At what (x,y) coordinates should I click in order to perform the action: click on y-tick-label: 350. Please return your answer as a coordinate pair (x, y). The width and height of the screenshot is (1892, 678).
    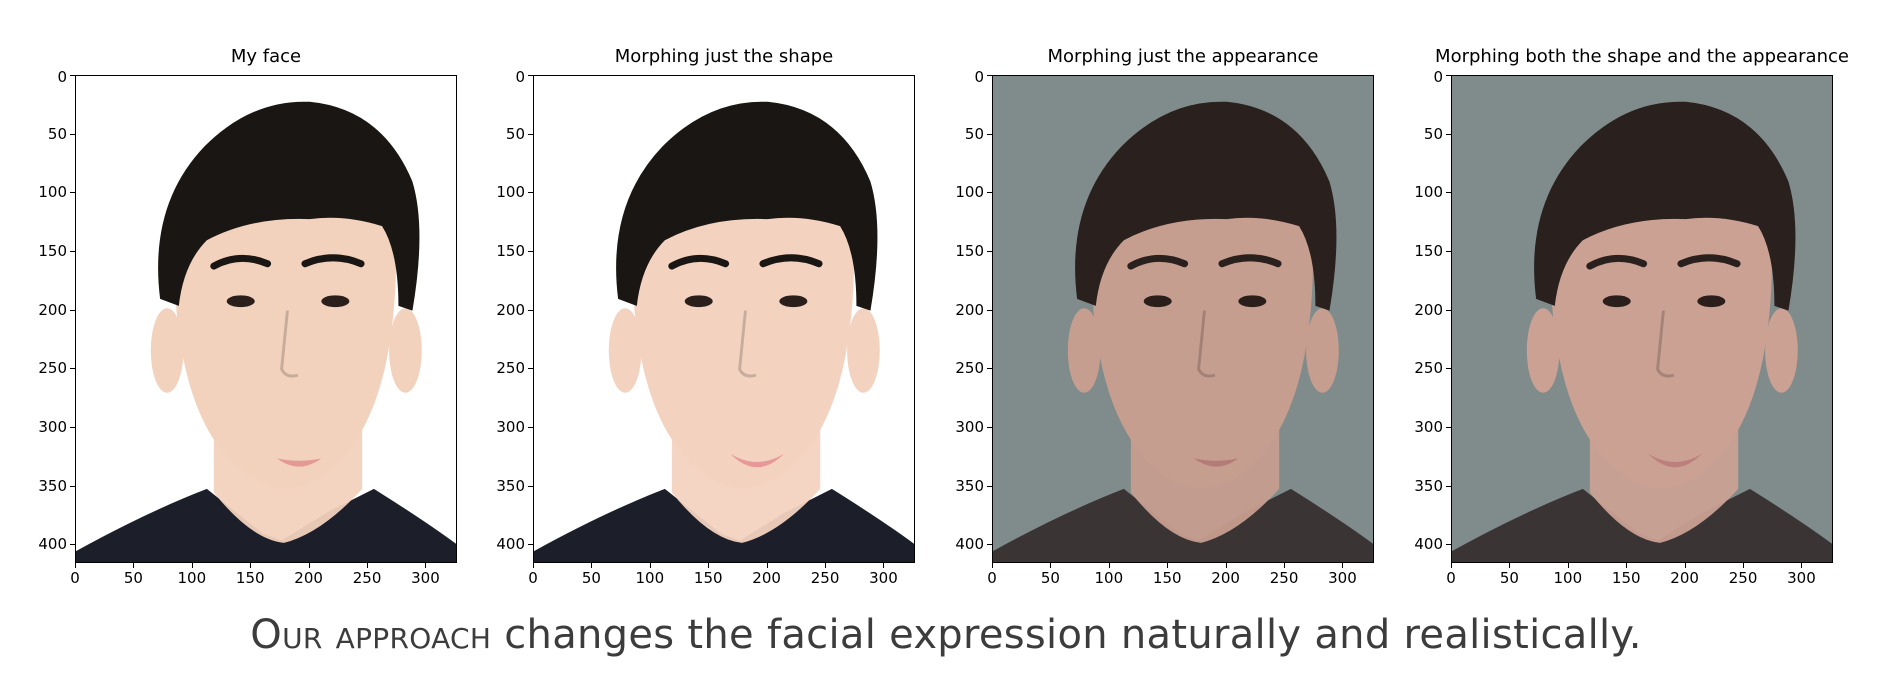
    Looking at the image, I should click on (1428, 485).